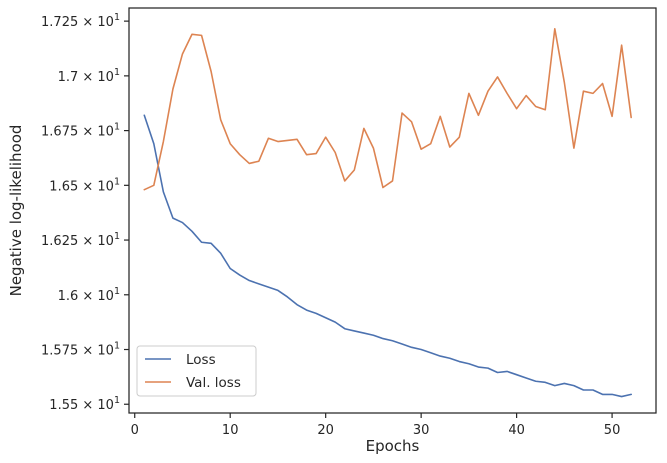 The height and width of the screenshot is (463, 667). What do you see at coordinates (84, 185) in the screenshot?
I see `y-tick-label: 1.65 × 10¹` at bounding box center [84, 185].